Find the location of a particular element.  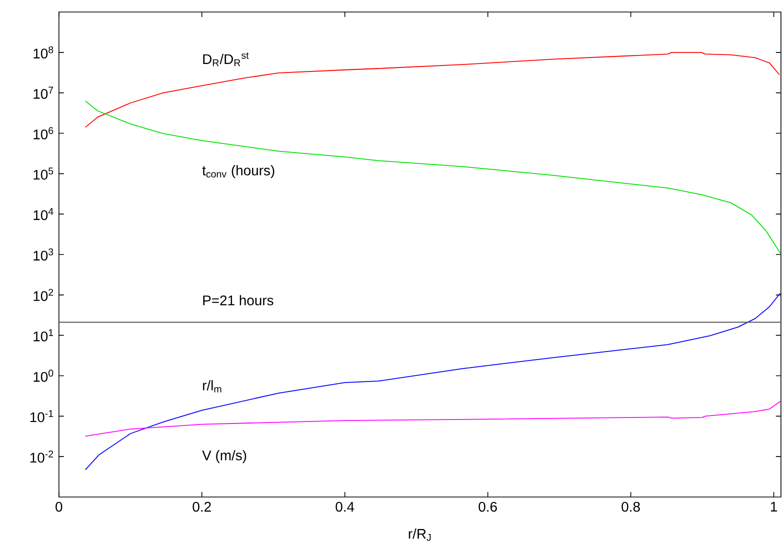

y-tick-label: 10$^{5}$ is located at coordinates (44, 174).